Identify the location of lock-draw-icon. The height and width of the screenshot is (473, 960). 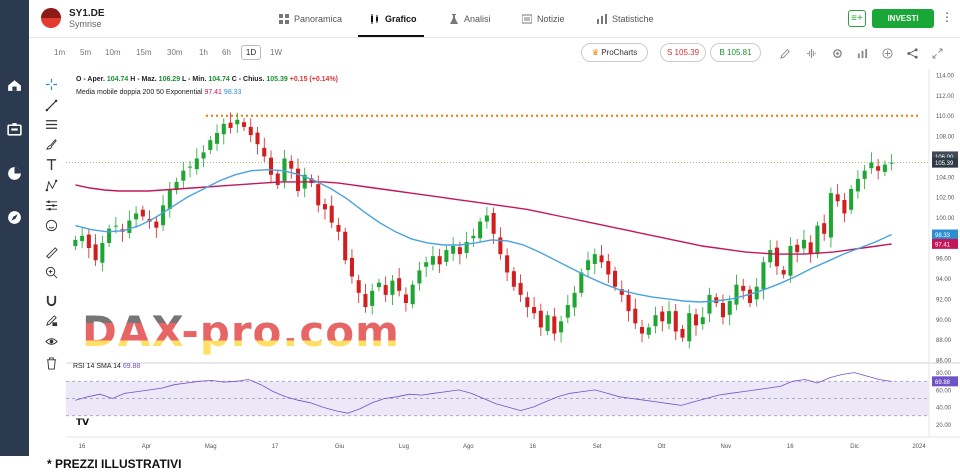
(51, 320).